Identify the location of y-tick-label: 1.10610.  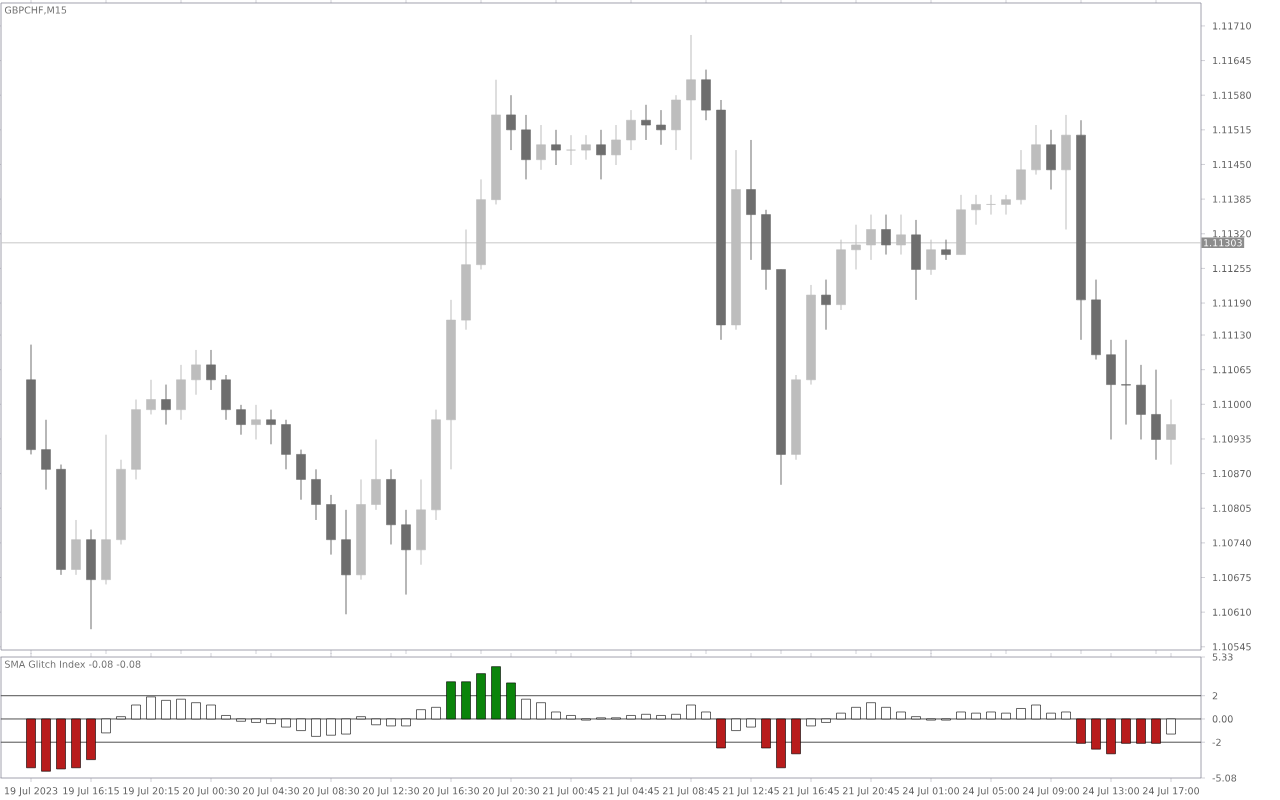
(1232, 612).